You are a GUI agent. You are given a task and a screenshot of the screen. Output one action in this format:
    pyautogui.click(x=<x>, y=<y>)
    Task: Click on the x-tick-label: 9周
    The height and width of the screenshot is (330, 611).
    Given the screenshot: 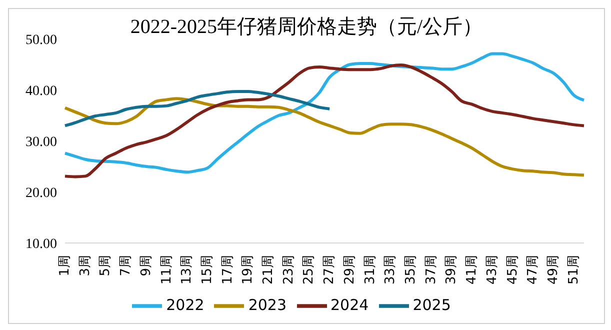 What is the action you would take?
    pyautogui.click(x=146, y=265)
    